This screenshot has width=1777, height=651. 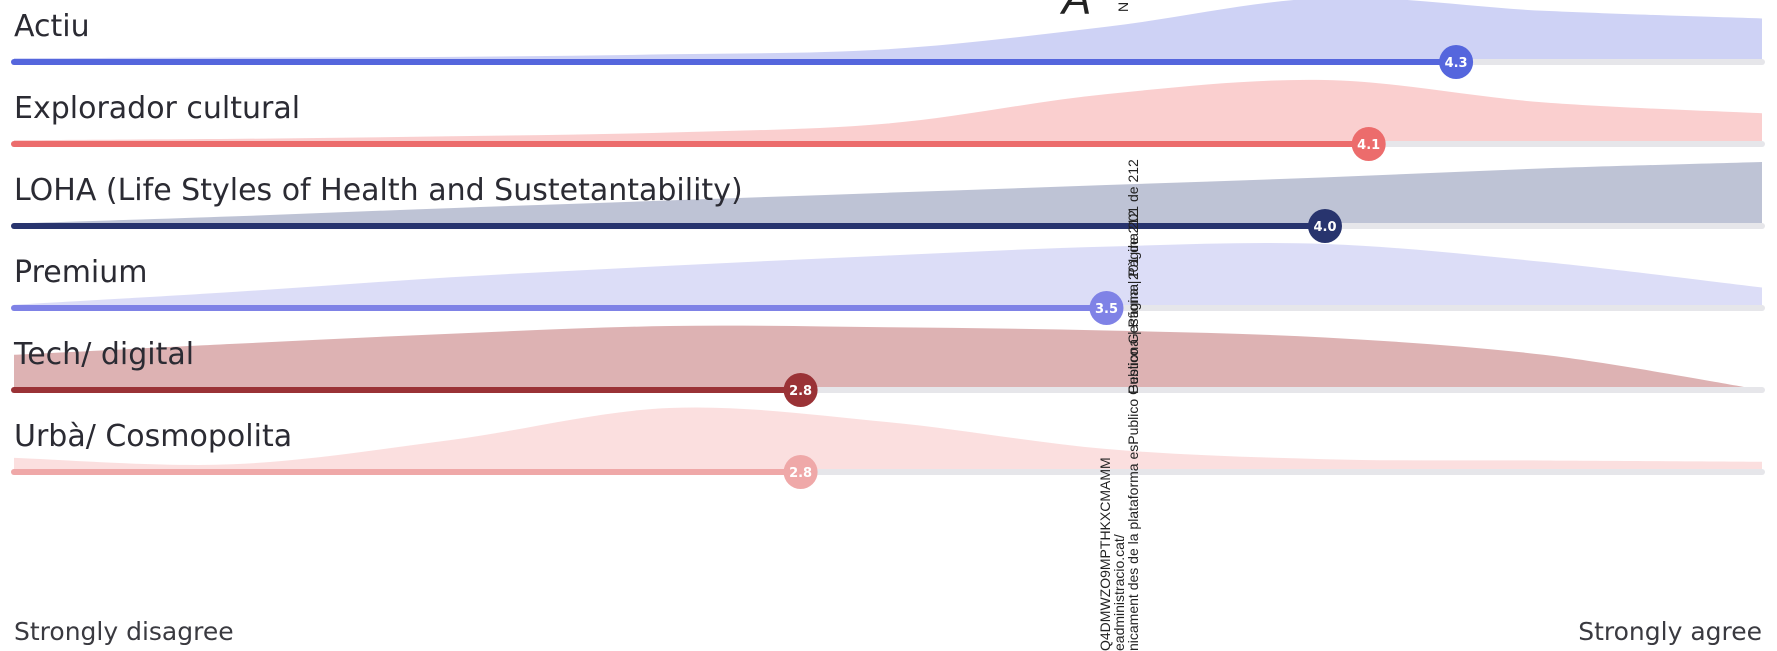 I want to click on row-1: Actiu 4.3, so click(x=888, y=39).